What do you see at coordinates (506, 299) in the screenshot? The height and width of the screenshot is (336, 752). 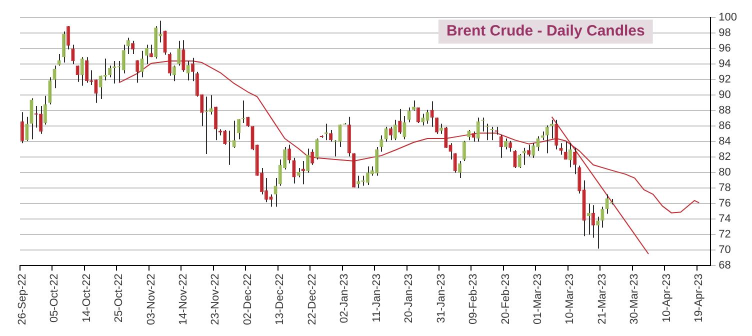 I see `x-tick-label: 20-Feb-23` at bounding box center [506, 299].